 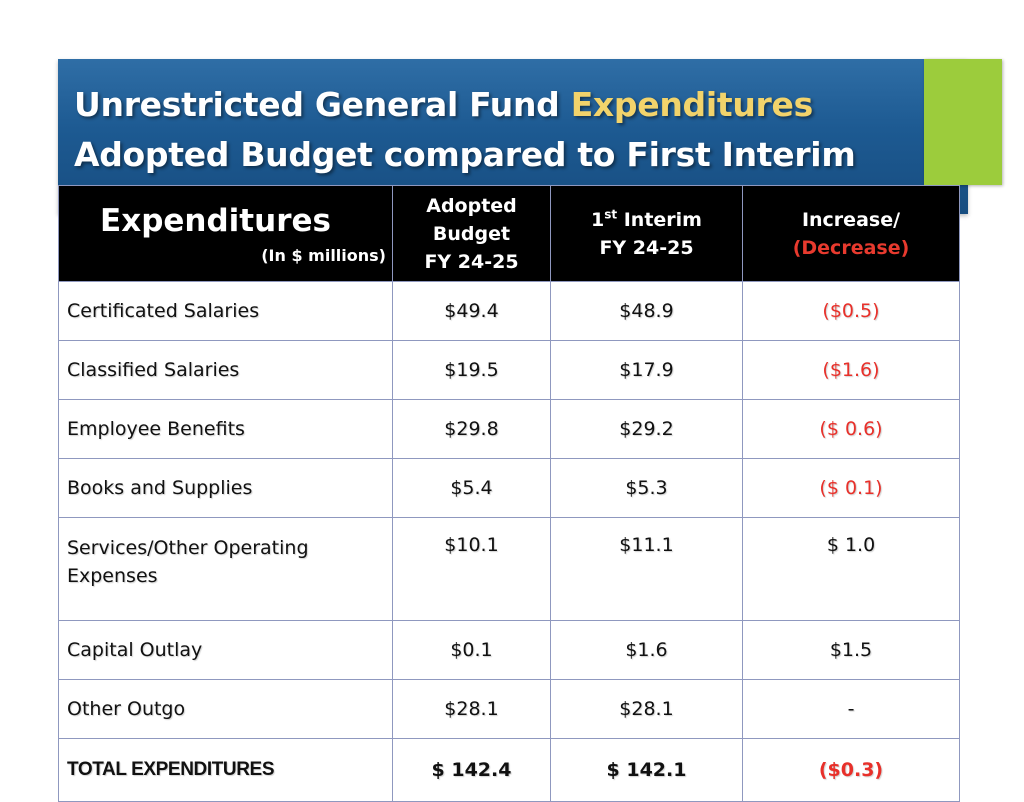 What do you see at coordinates (646, 569) in the screenshot?
I see `row-interim: $11.1` at bounding box center [646, 569].